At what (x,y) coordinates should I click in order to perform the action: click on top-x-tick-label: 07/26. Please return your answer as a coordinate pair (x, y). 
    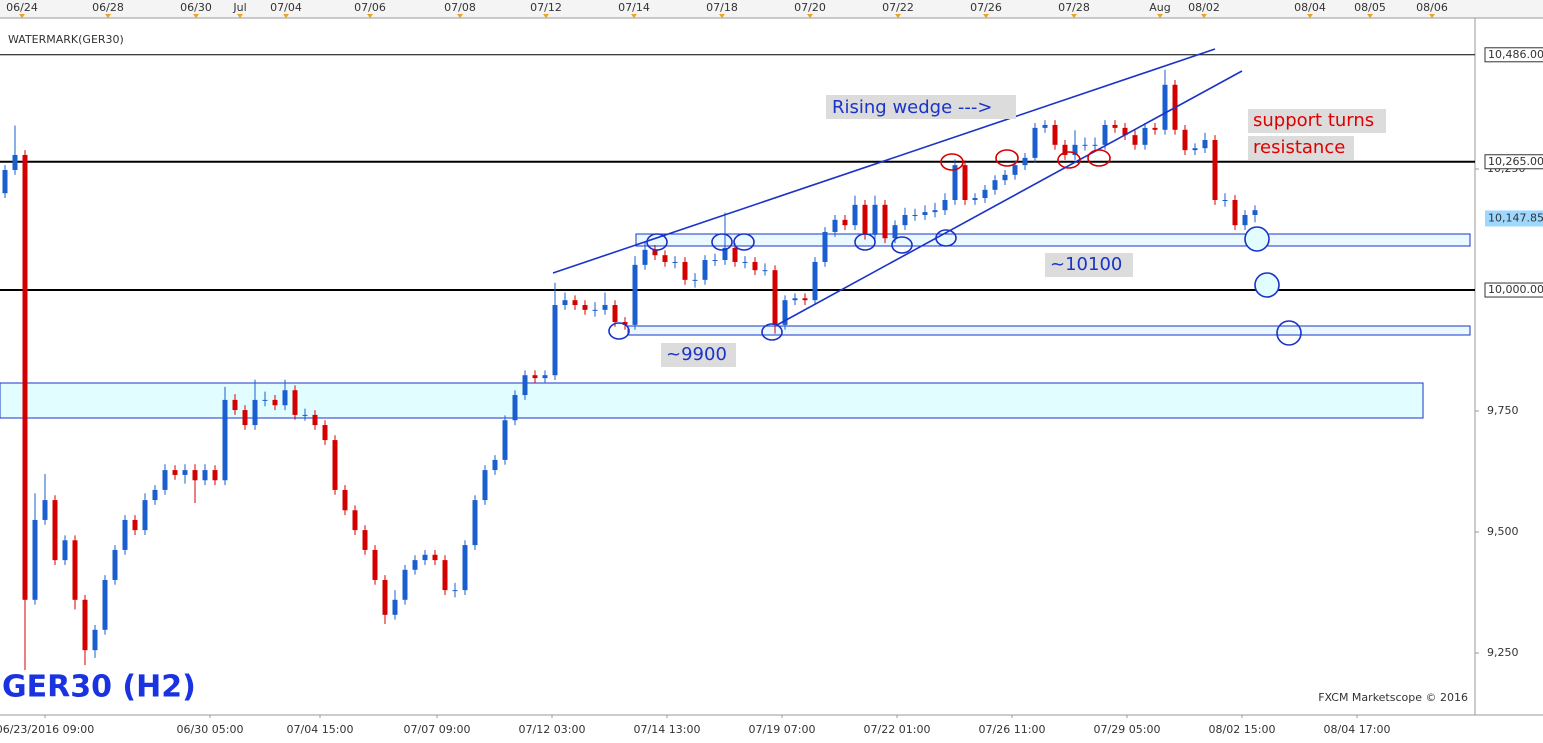
    Looking at the image, I should click on (986, 7).